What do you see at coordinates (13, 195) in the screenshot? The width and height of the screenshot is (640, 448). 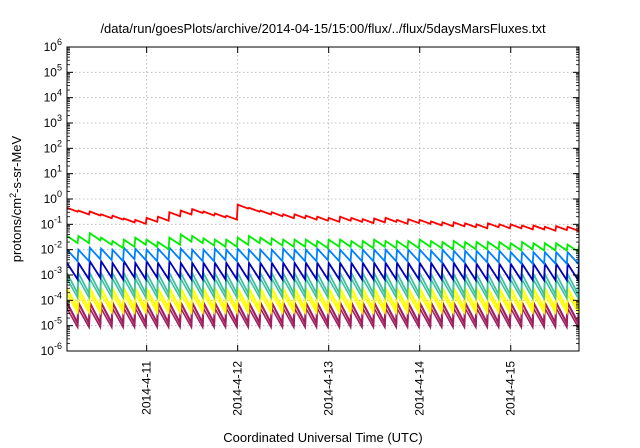 I see `y-axis-label-sup: 2` at bounding box center [13, 195].